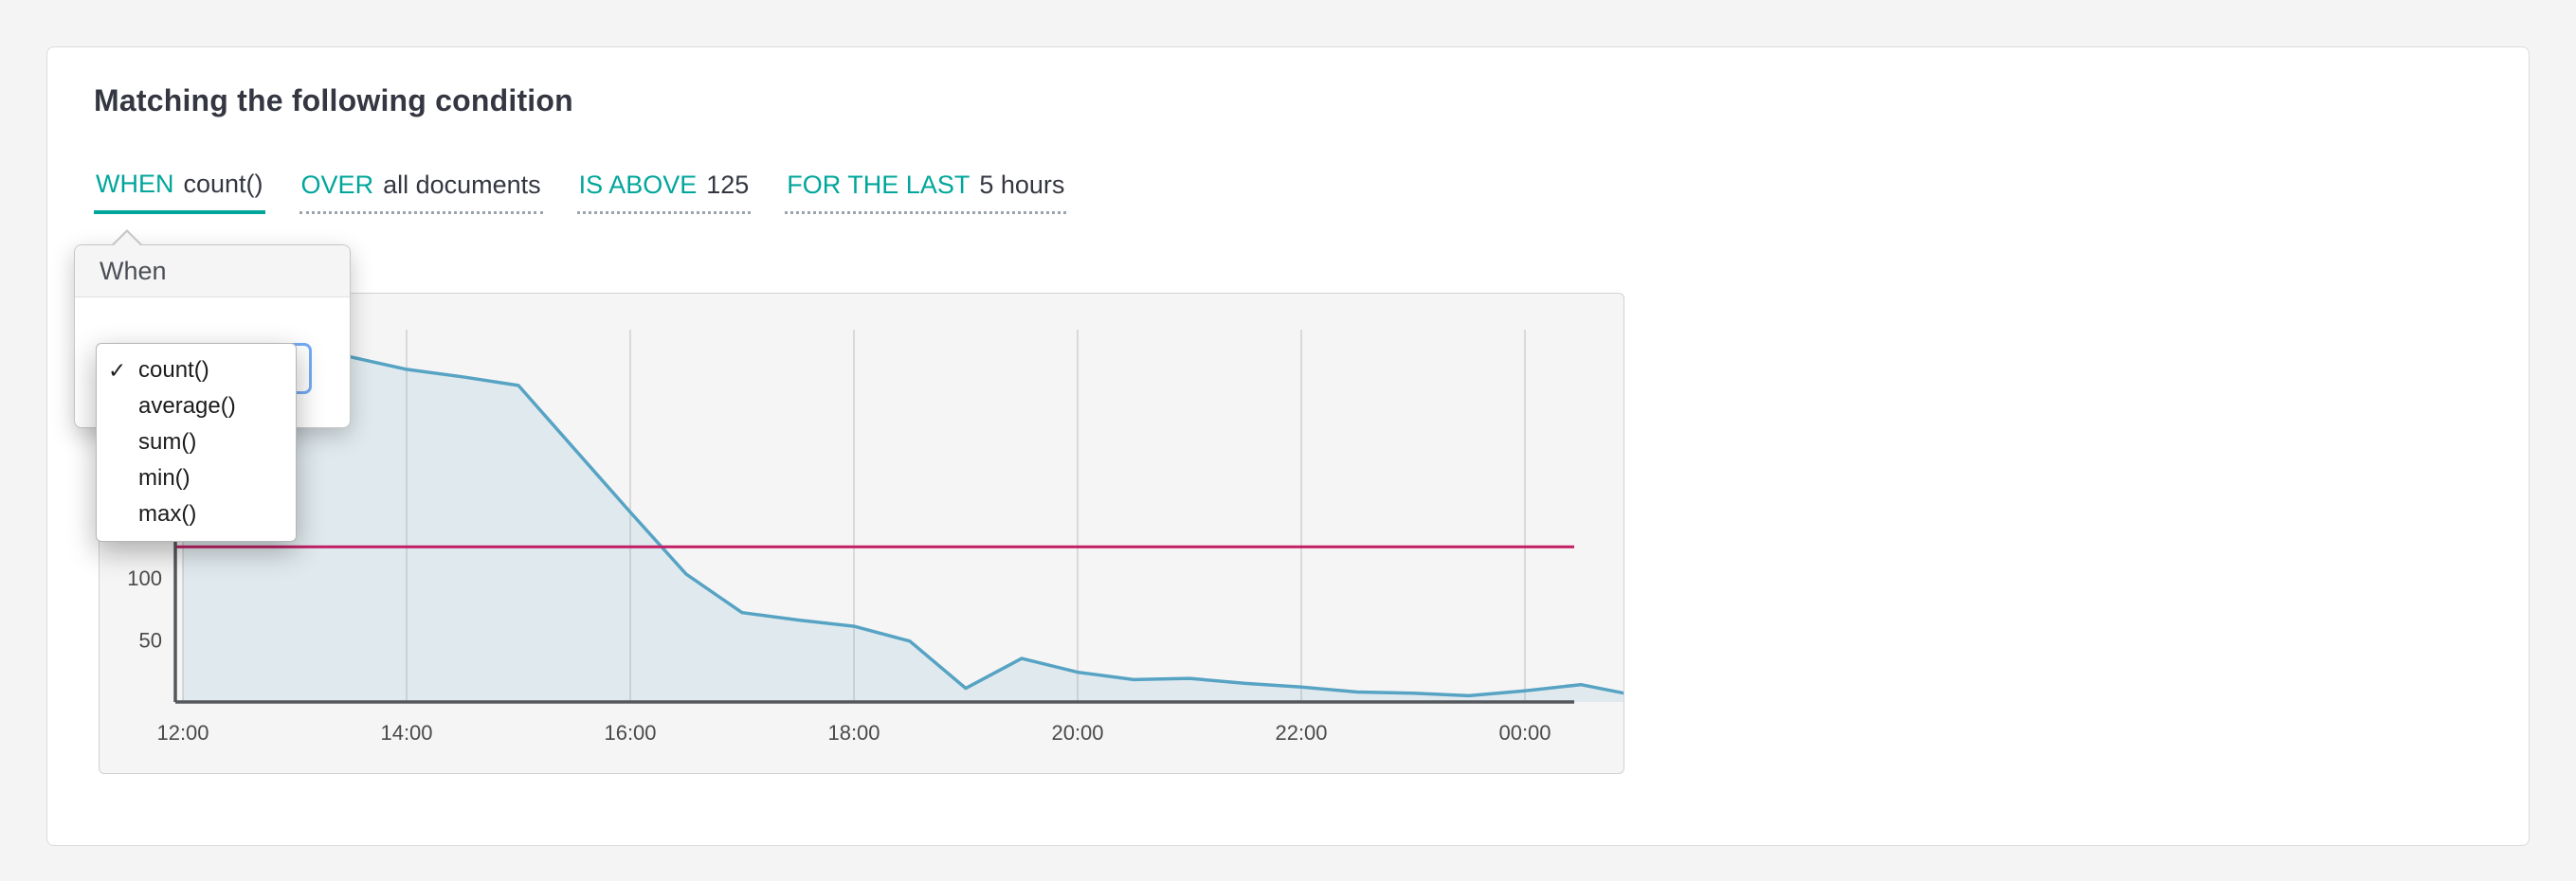  What do you see at coordinates (728, 185) in the screenshot?
I see `expression-threshold-value: 125` at bounding box center [728, 185].